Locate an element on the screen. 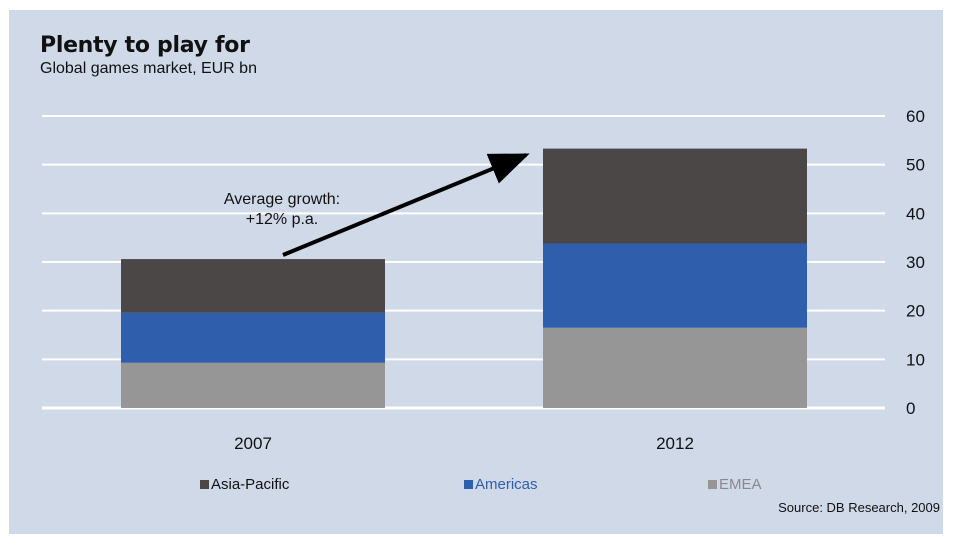 This screenshot has width=957, height=550. legend-item: EMEA is located at coordinates (735, 484).